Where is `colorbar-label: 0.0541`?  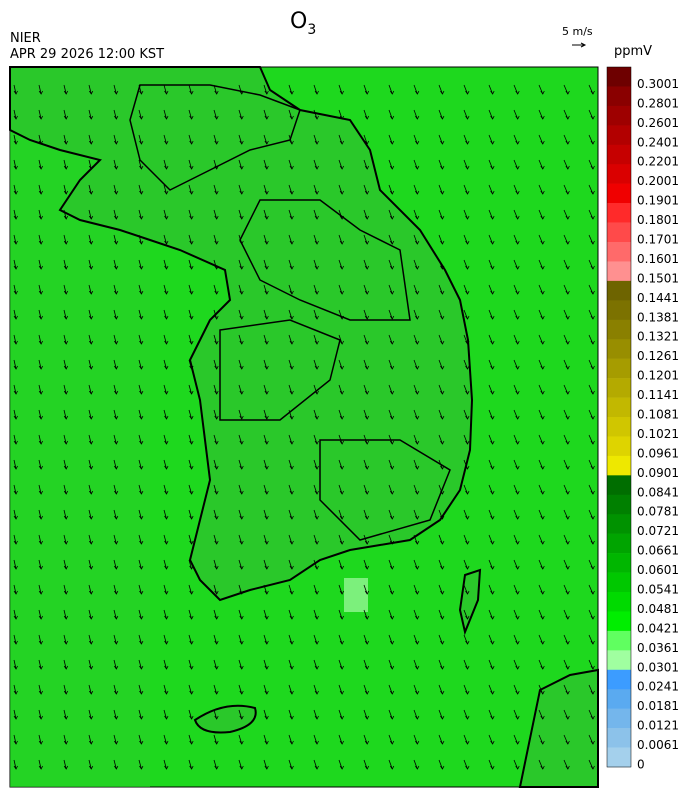 colorbar-label: 0.0541 is located at coordinates (658, 590).